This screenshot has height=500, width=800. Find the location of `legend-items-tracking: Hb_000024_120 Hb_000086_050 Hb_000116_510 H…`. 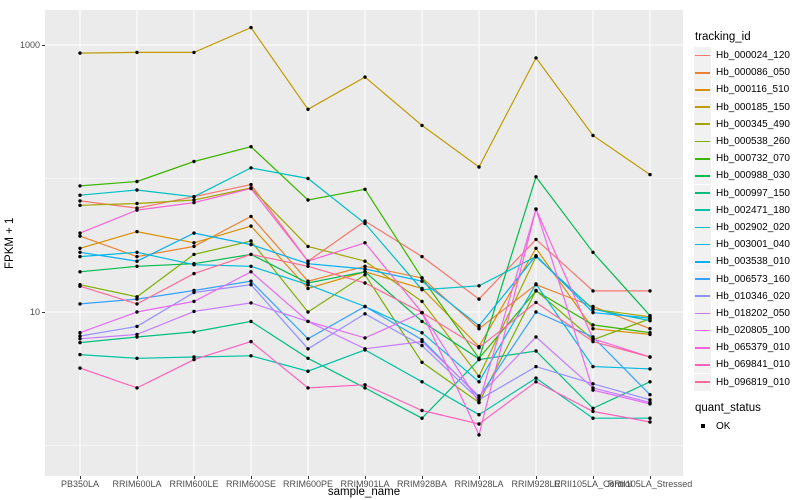

legend-items-tracking: Hb_000024_120 Hb_000086_050 Hb_000116_510 H… is located at coordinates (747, 219).